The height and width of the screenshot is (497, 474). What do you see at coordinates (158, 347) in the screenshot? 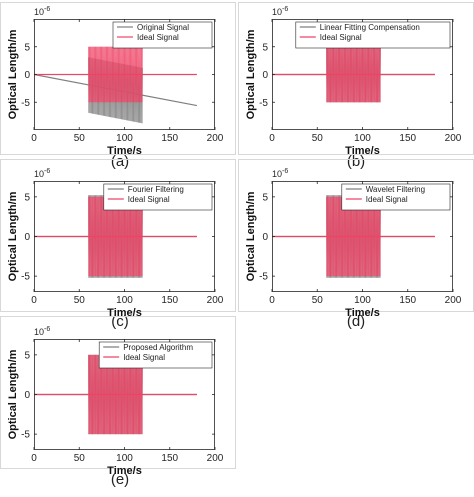
I see `legend-entry: Proposed Algorithm` at bounding box center [158, 347].